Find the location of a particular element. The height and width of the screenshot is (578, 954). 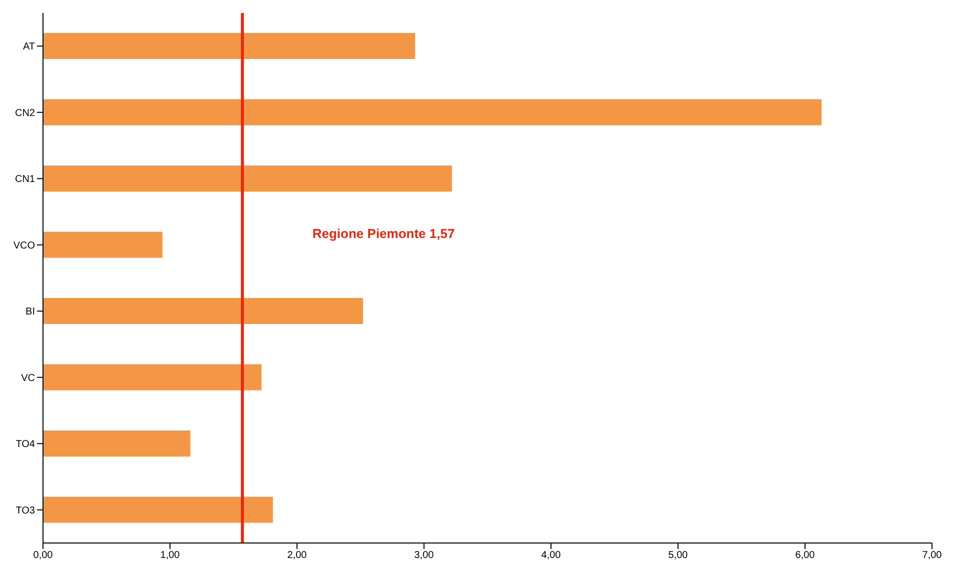

ref-line-label: Regione Piemonte 1,57 is located at coordinates (383, 233).